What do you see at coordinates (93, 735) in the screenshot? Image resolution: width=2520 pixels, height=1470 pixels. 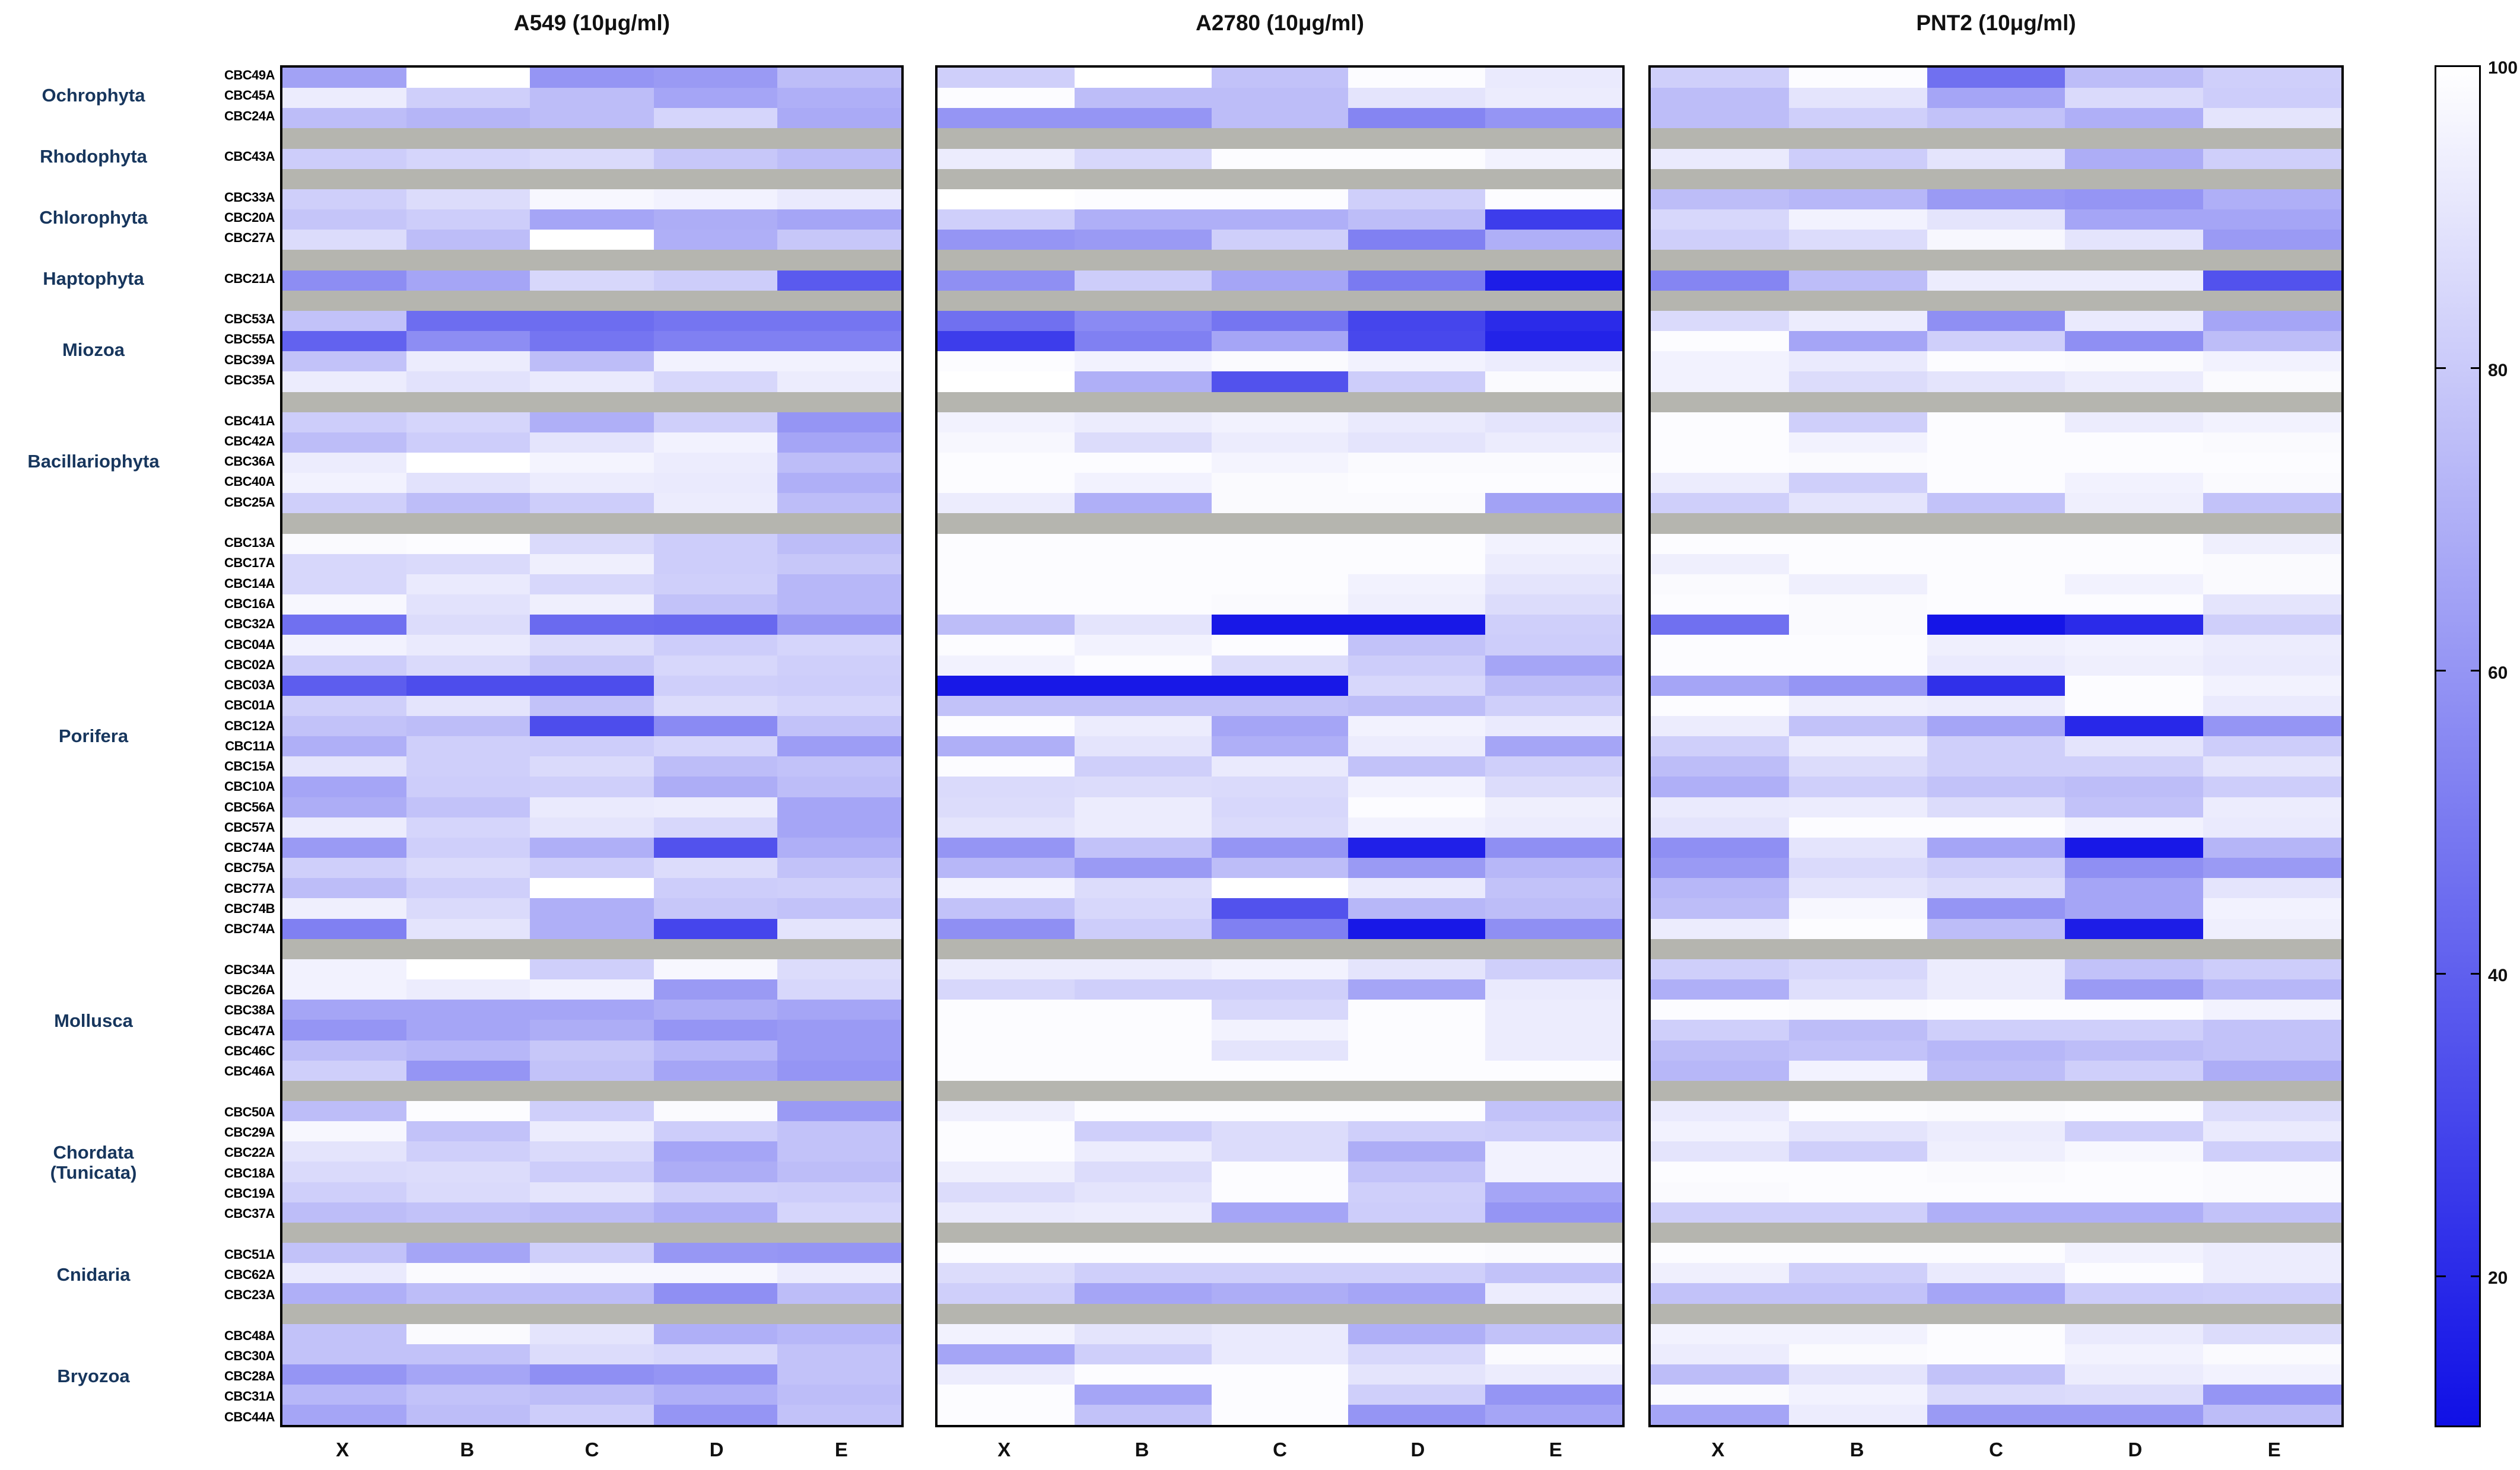 I see `group-label-porifera: Porifera` at bounding box center [93, 735].